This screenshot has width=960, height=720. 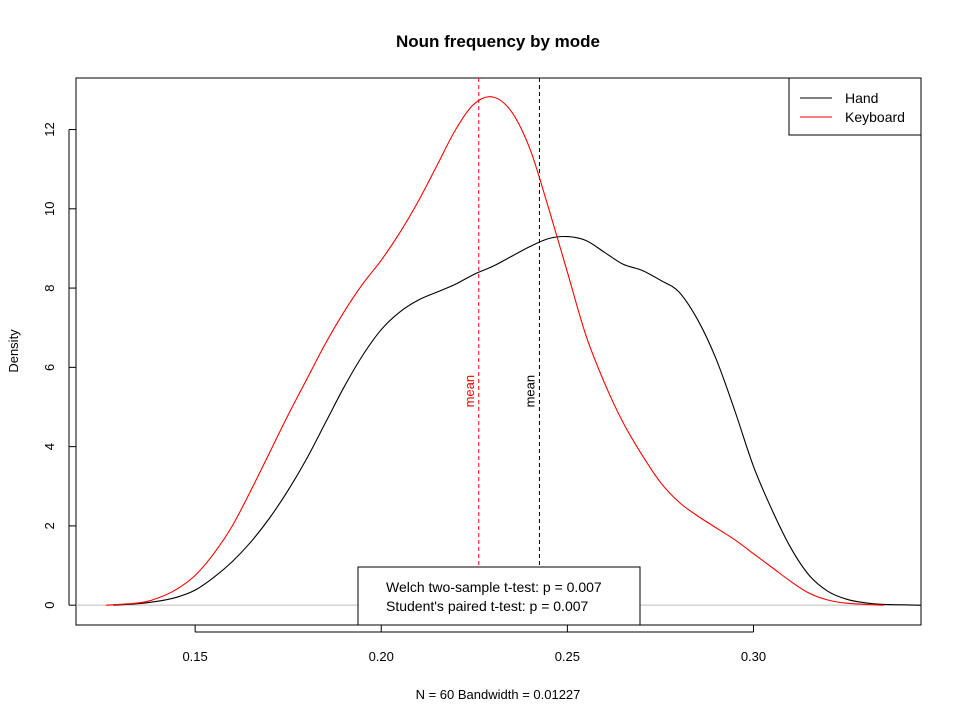 I want to click on y-tick-label: 10, so click(x=49, y=209).